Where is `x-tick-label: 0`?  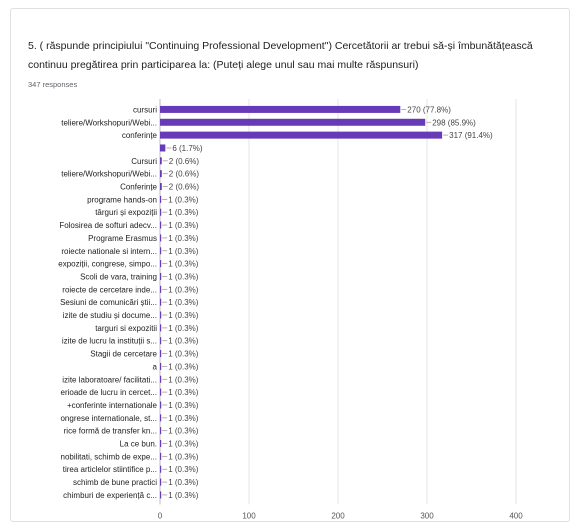
x-tick-label: 0 is located at coordinates (160, 515).